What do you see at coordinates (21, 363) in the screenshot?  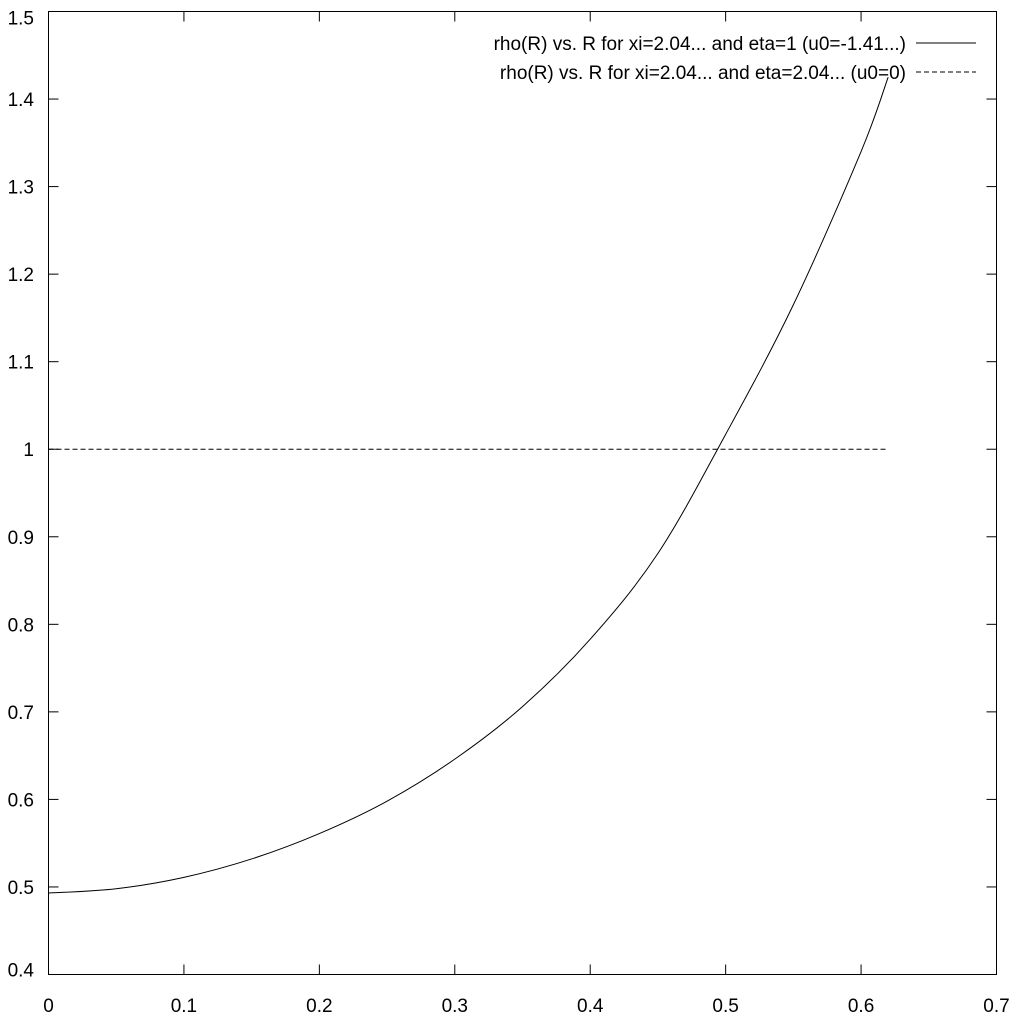 I see `y-tick-label: 1.1` at bounding box center [21, 363].